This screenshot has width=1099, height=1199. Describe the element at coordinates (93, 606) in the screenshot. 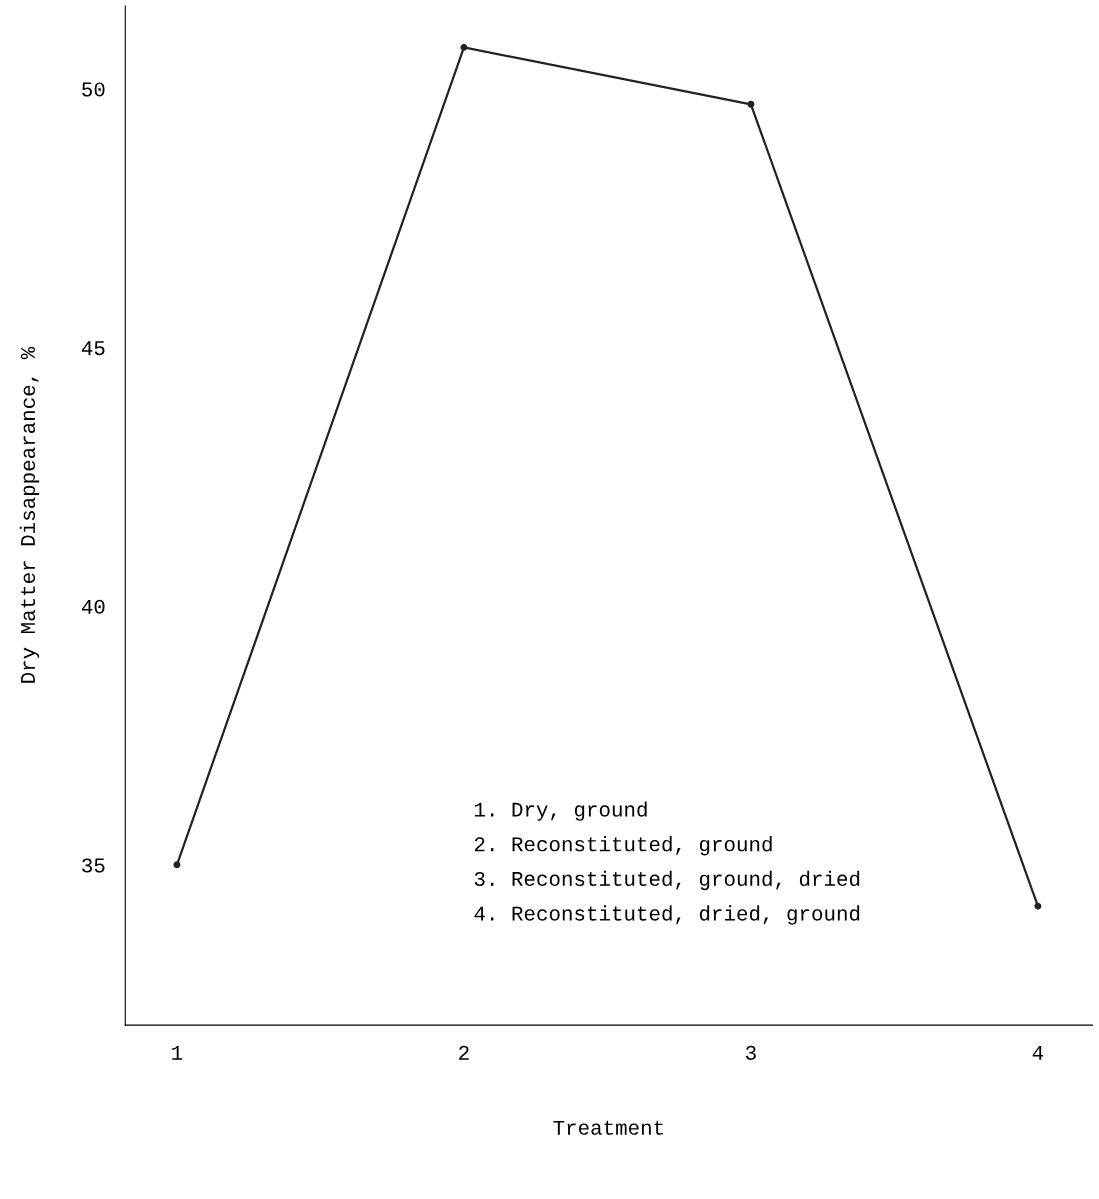

I see `y-tick-label: 40` at that location.